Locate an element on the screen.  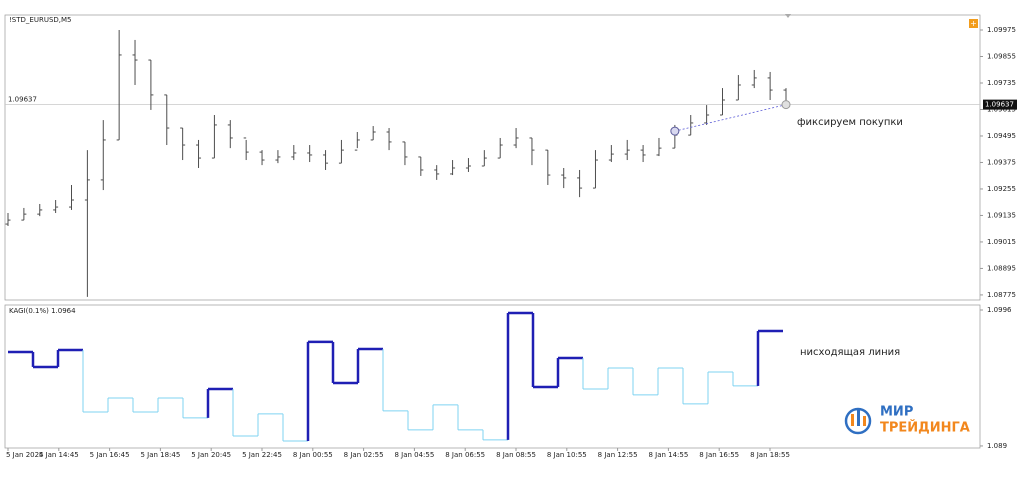
logo-ring is located at coordinates (858, 421).